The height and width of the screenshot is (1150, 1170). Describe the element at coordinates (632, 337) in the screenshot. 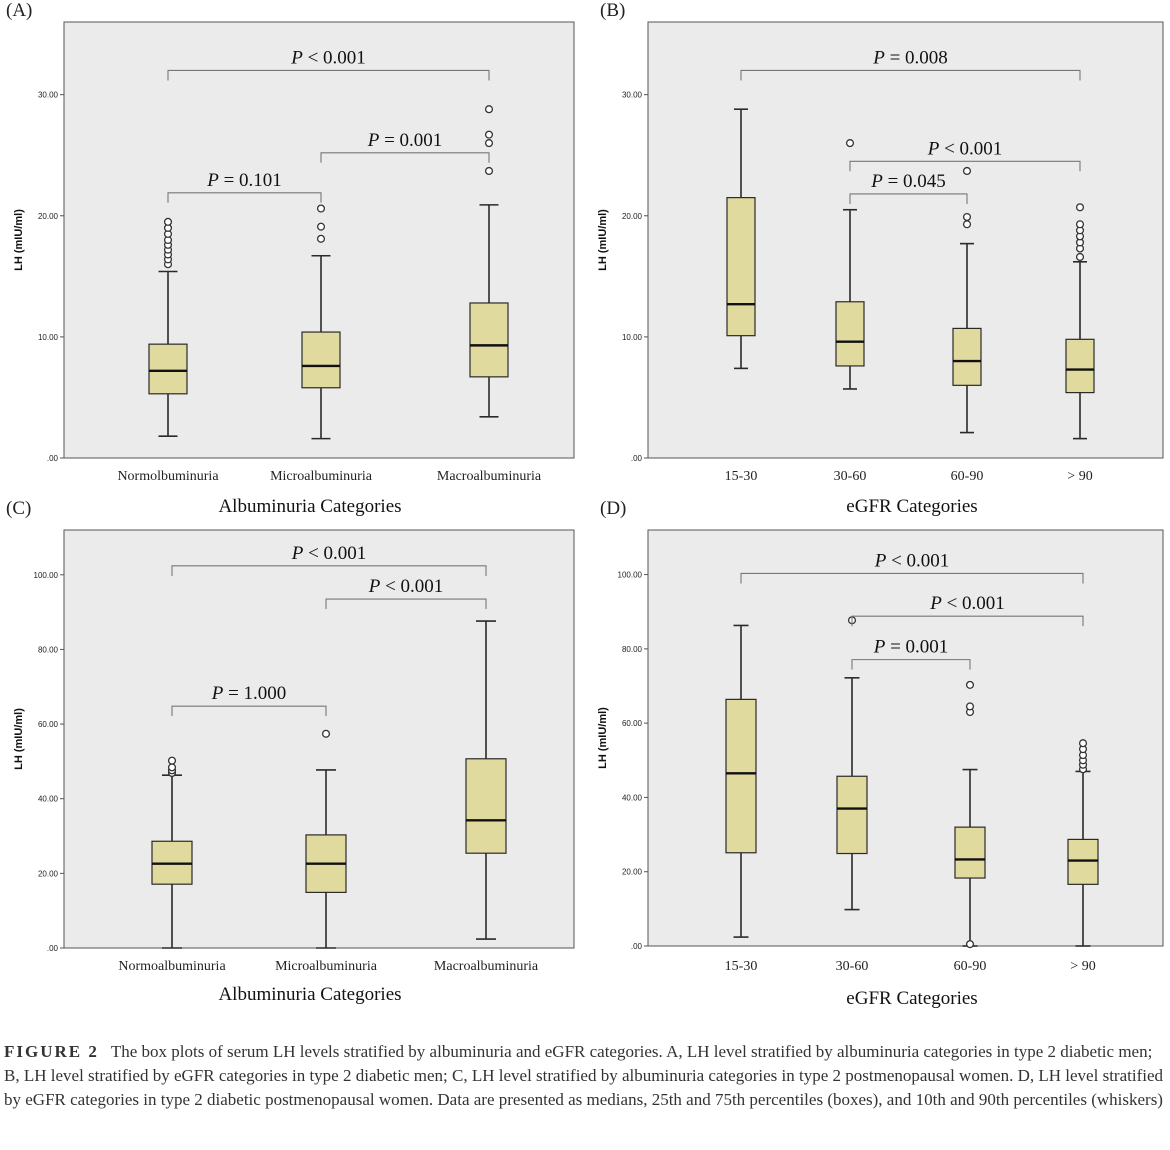

I see `y-tick-label: 10.00` at that location.